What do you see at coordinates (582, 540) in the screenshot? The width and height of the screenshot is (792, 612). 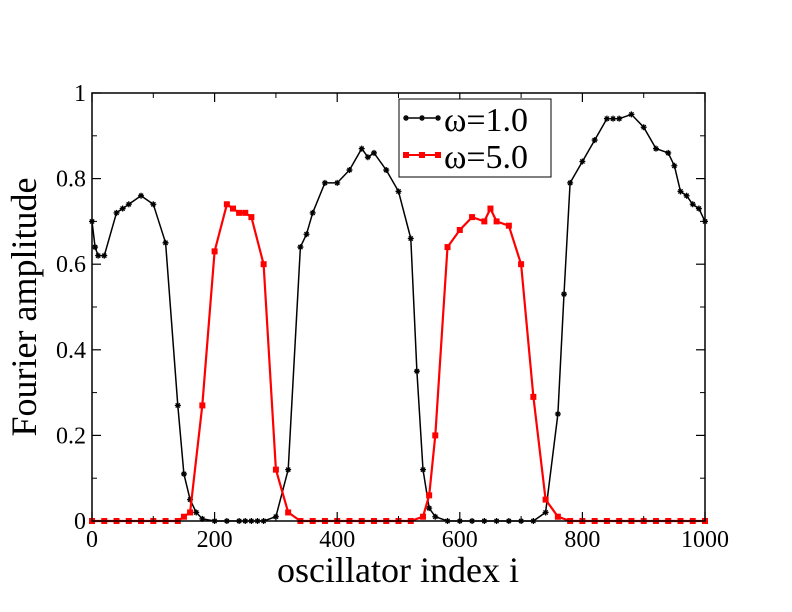 I see `x-tick-label: 800` at bounding box center [582, 540].